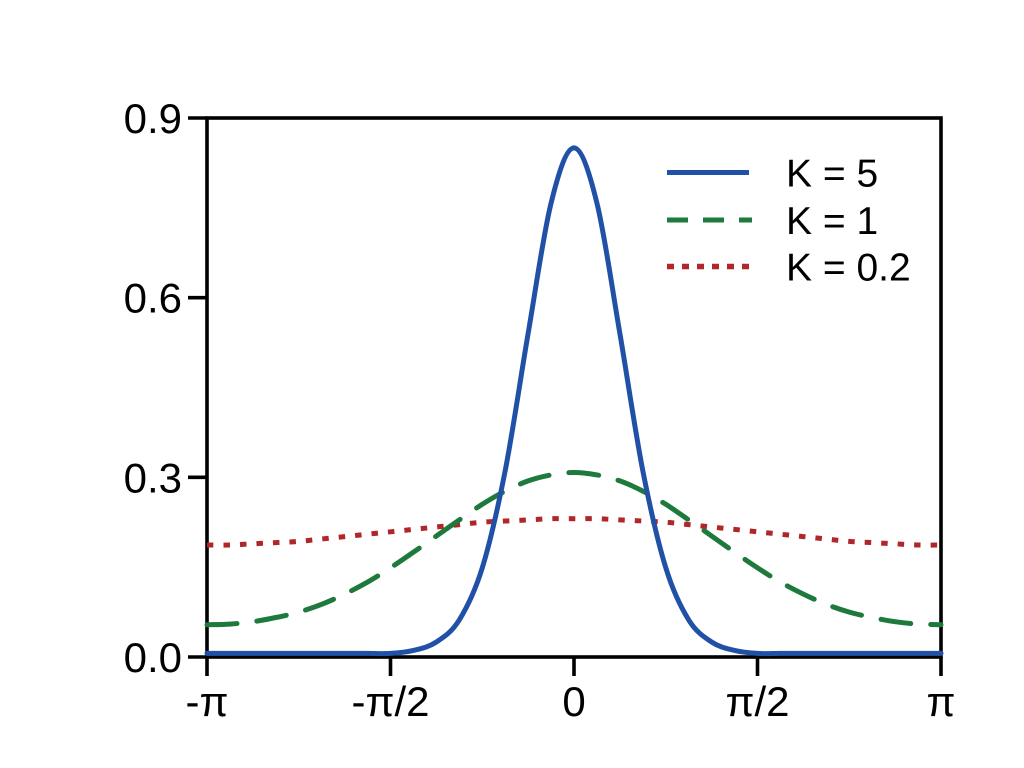  Describe the element at coordinates (832, 221) in the screenshot. I see `legend-label: K = 1` at that location.